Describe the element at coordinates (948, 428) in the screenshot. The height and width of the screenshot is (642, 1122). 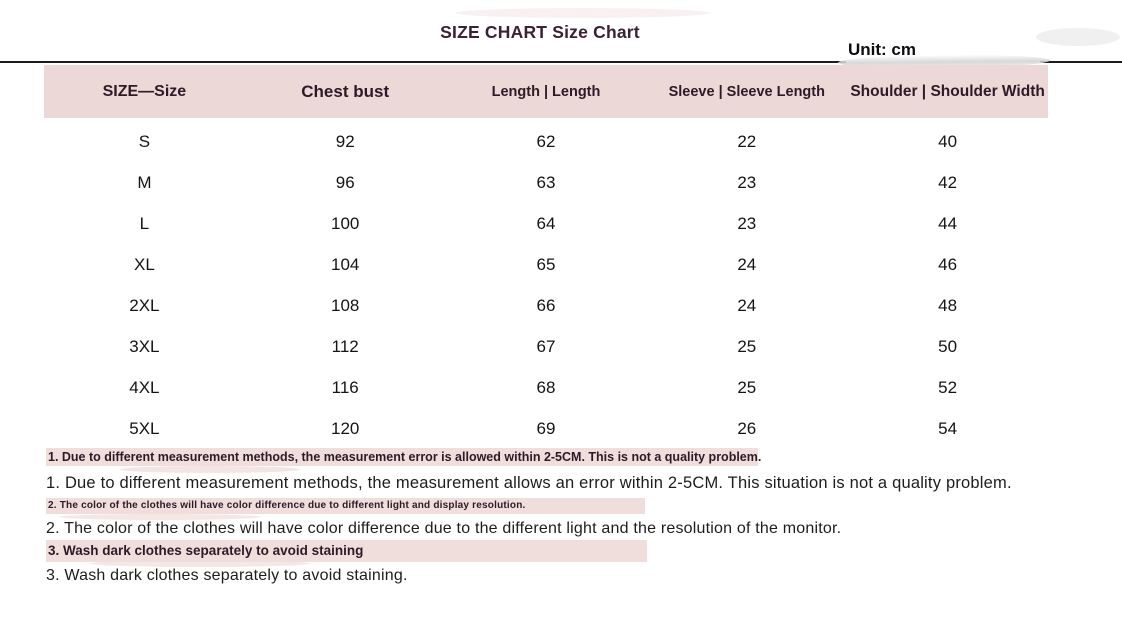
I see `shoulder-cell: 54` at that location.